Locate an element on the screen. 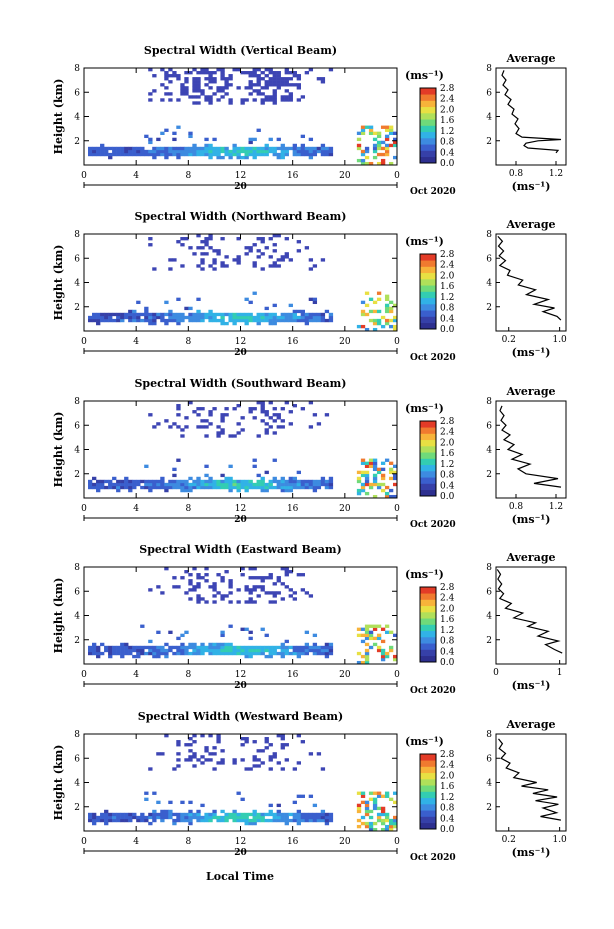 The image size is (614, 929). average-profile-line is located at coordinates (531, 112).